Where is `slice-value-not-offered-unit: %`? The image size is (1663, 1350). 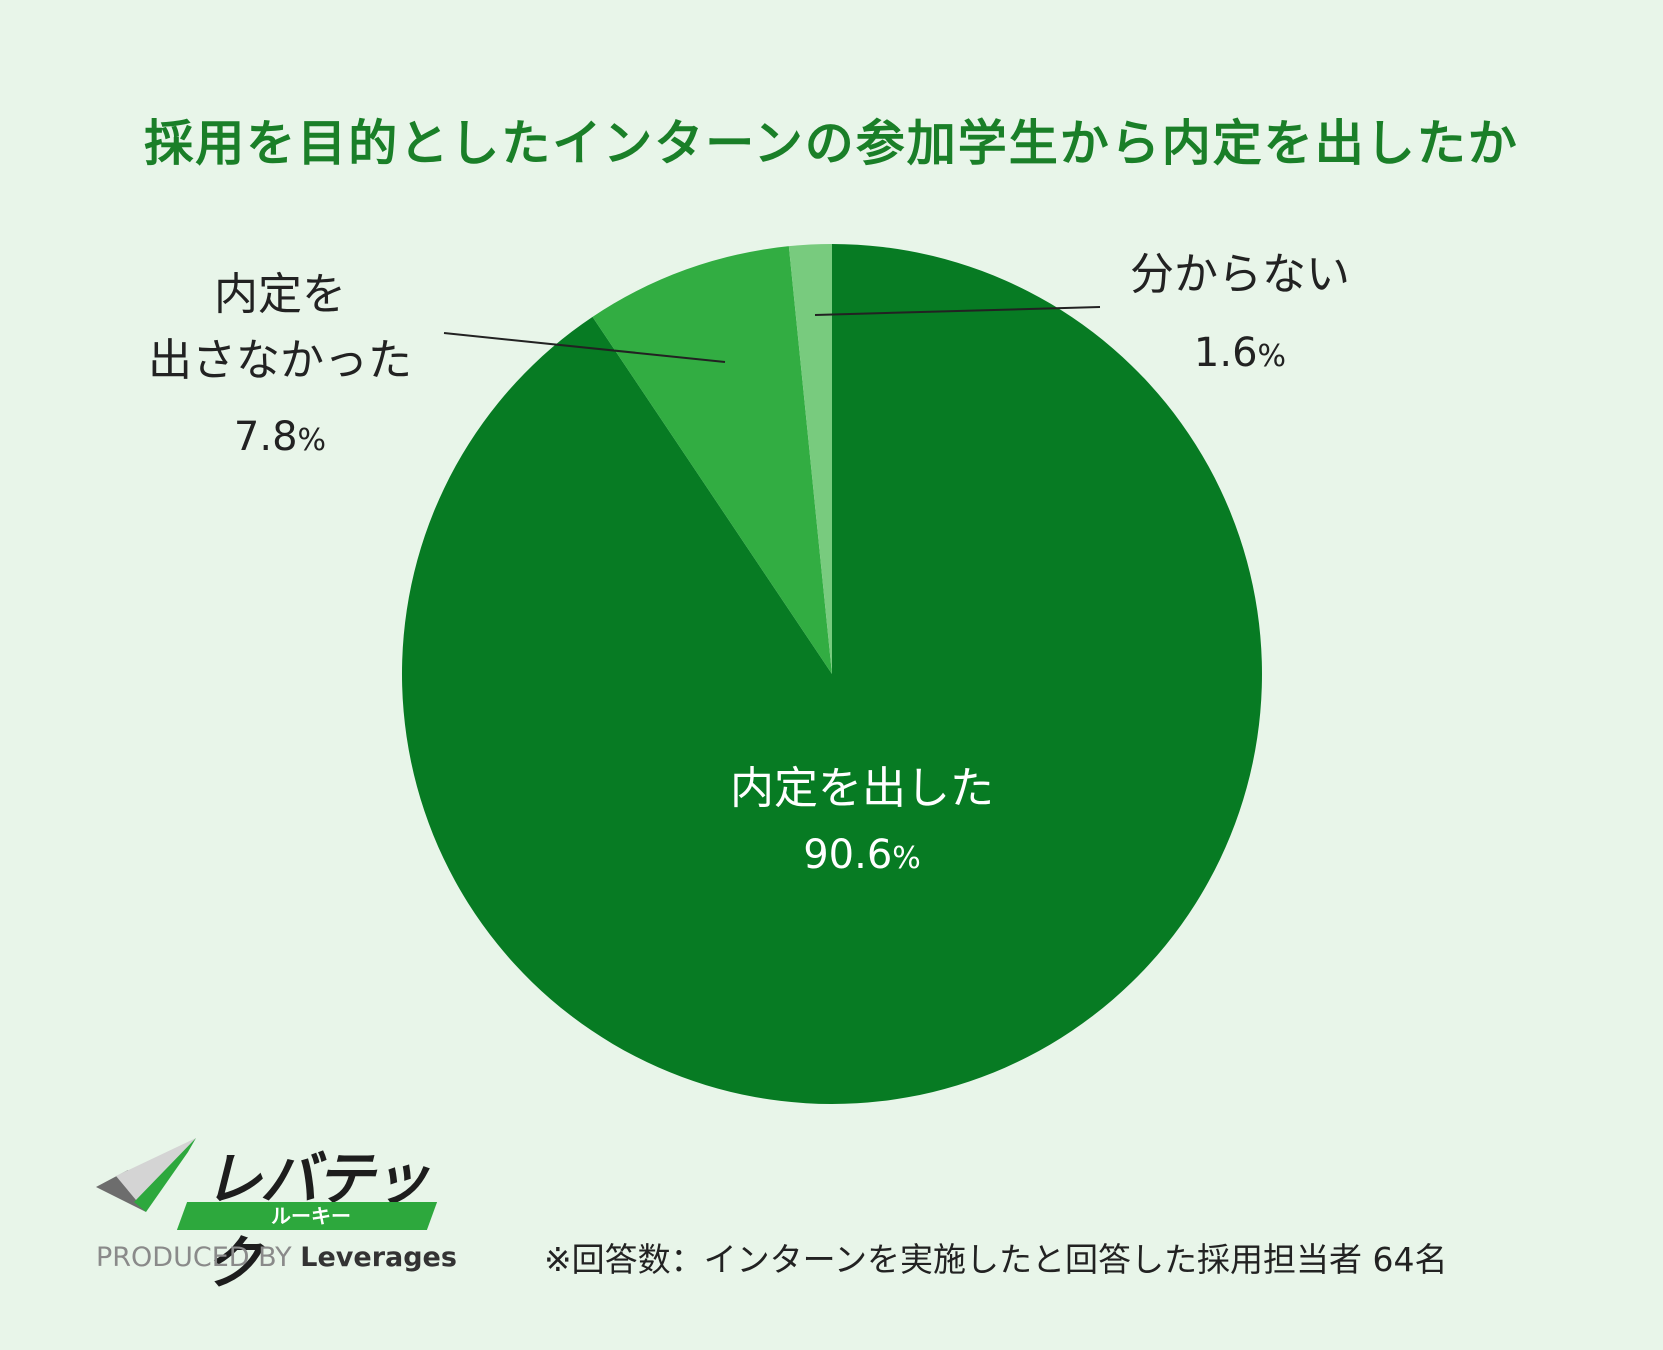
slice-value-not-offered-unit: % is located at coordinates (312, 440).